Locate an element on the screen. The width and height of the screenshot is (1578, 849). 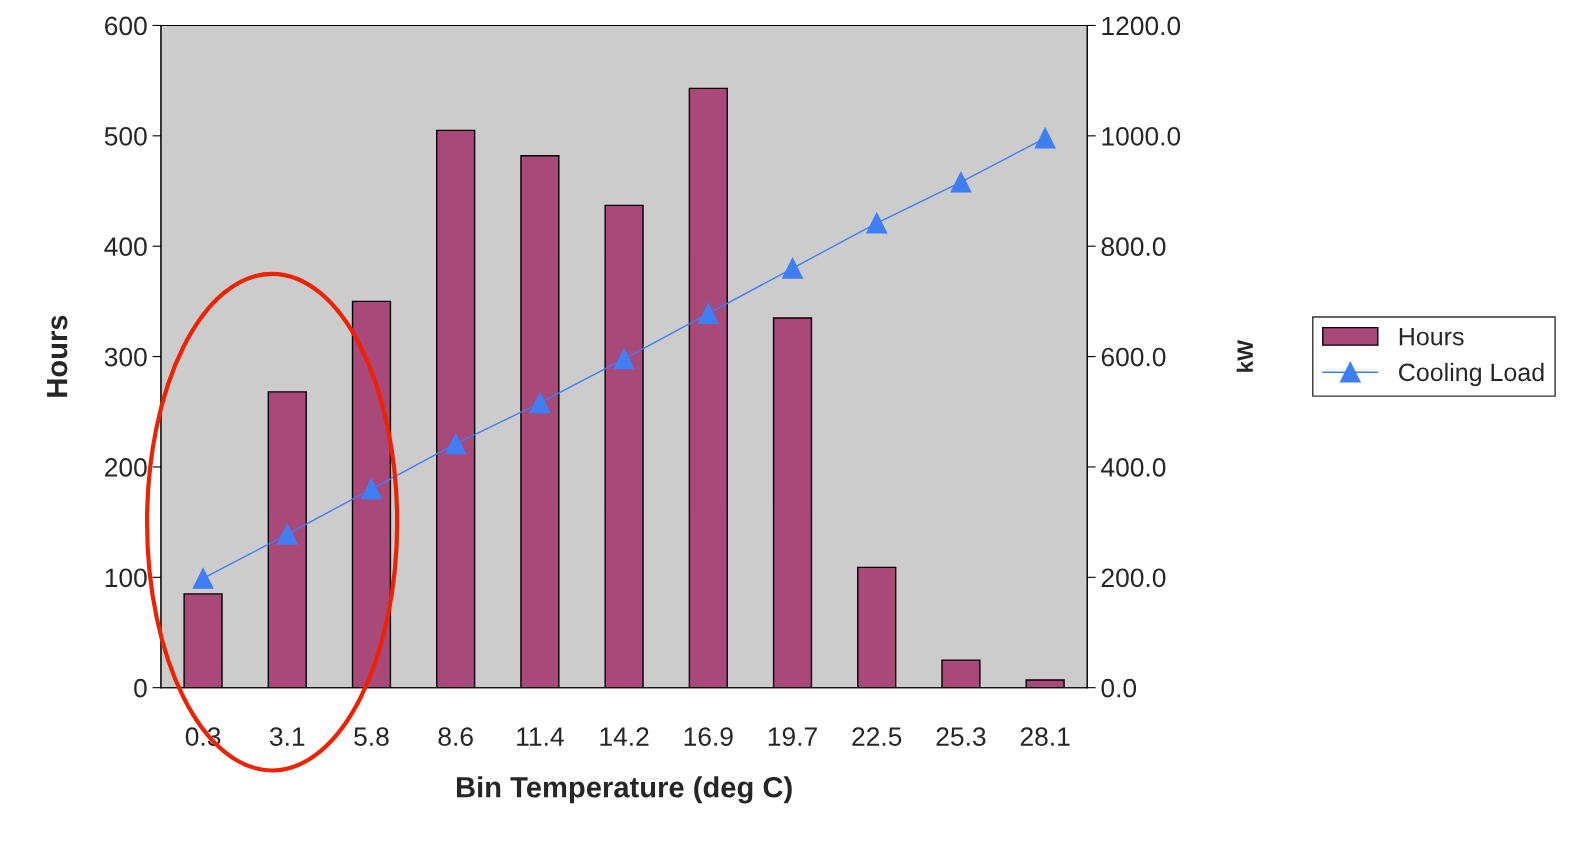
y2-tick-label: 400.0 is located at coordinates (1133, 467).